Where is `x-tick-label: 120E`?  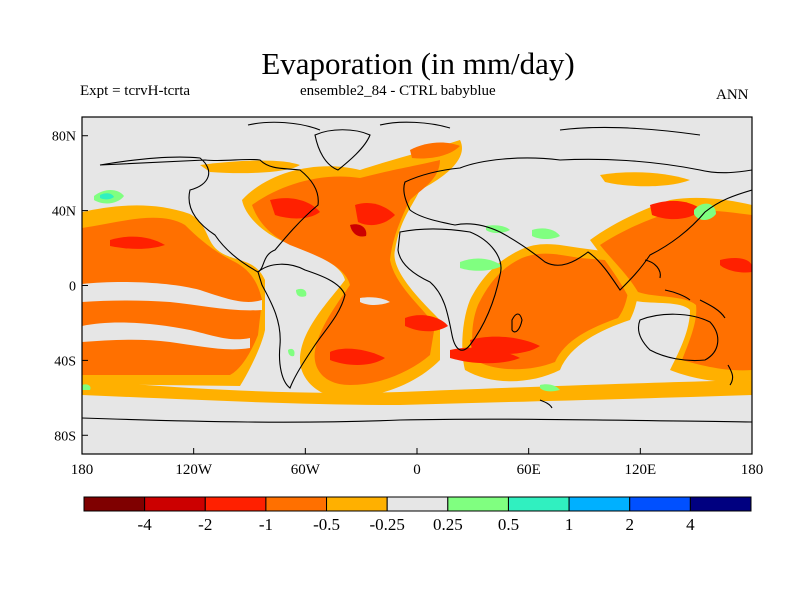 x-tick-label: 120E is located at coordinates (640, 470).